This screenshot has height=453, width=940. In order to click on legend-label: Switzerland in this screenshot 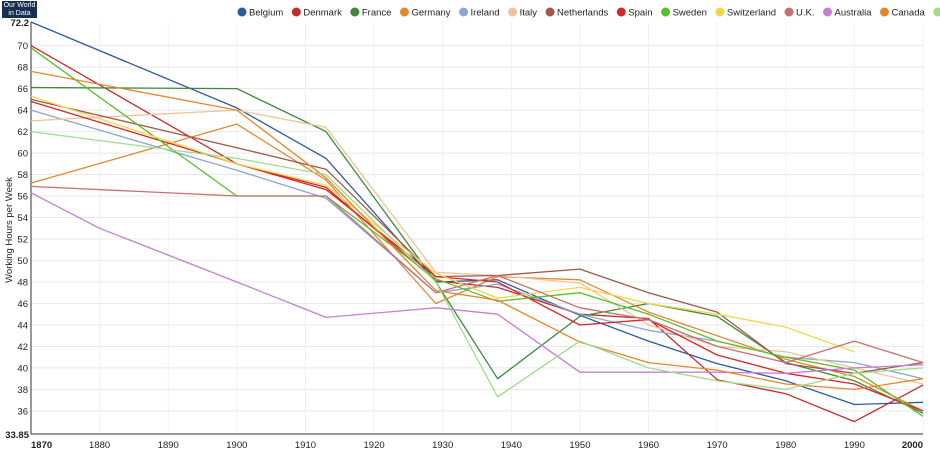, I will do `click(751, 13)`.